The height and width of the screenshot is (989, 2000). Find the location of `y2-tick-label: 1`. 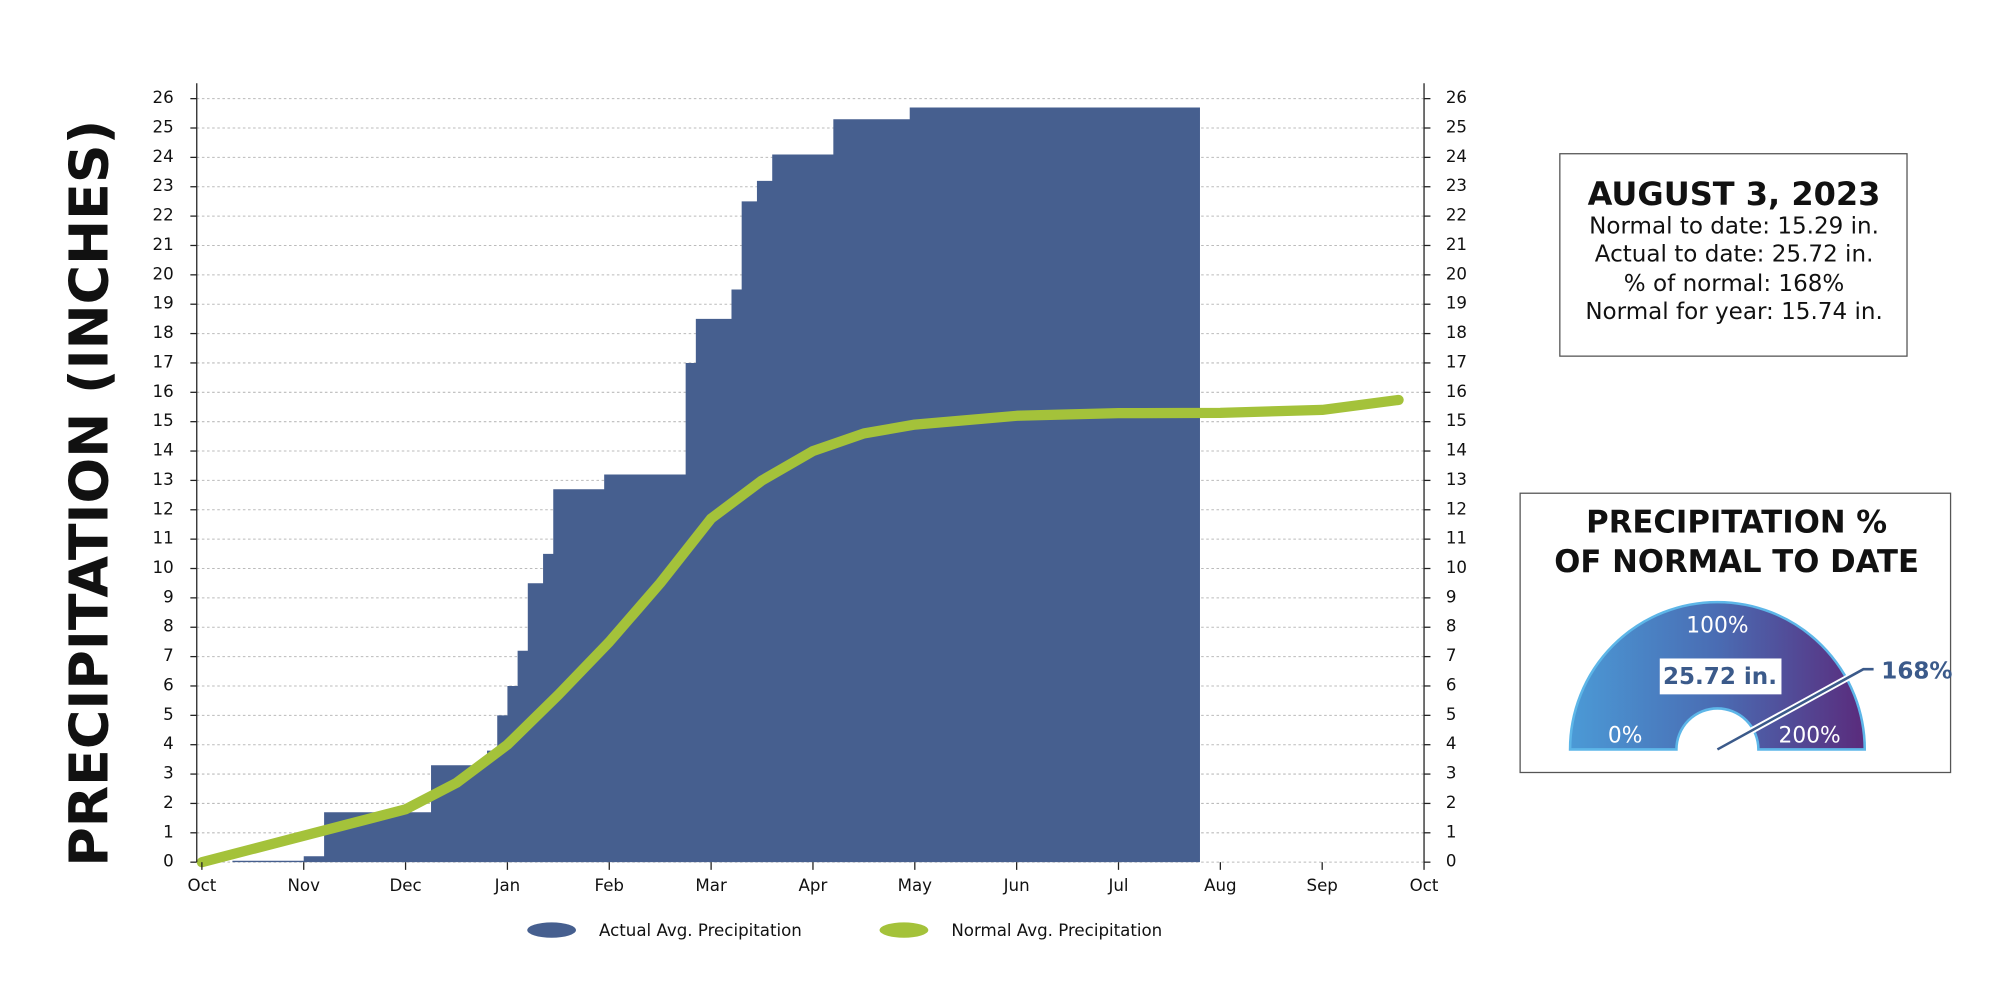

y2-tick-label: 1 is located at coordinates (1451, 831).